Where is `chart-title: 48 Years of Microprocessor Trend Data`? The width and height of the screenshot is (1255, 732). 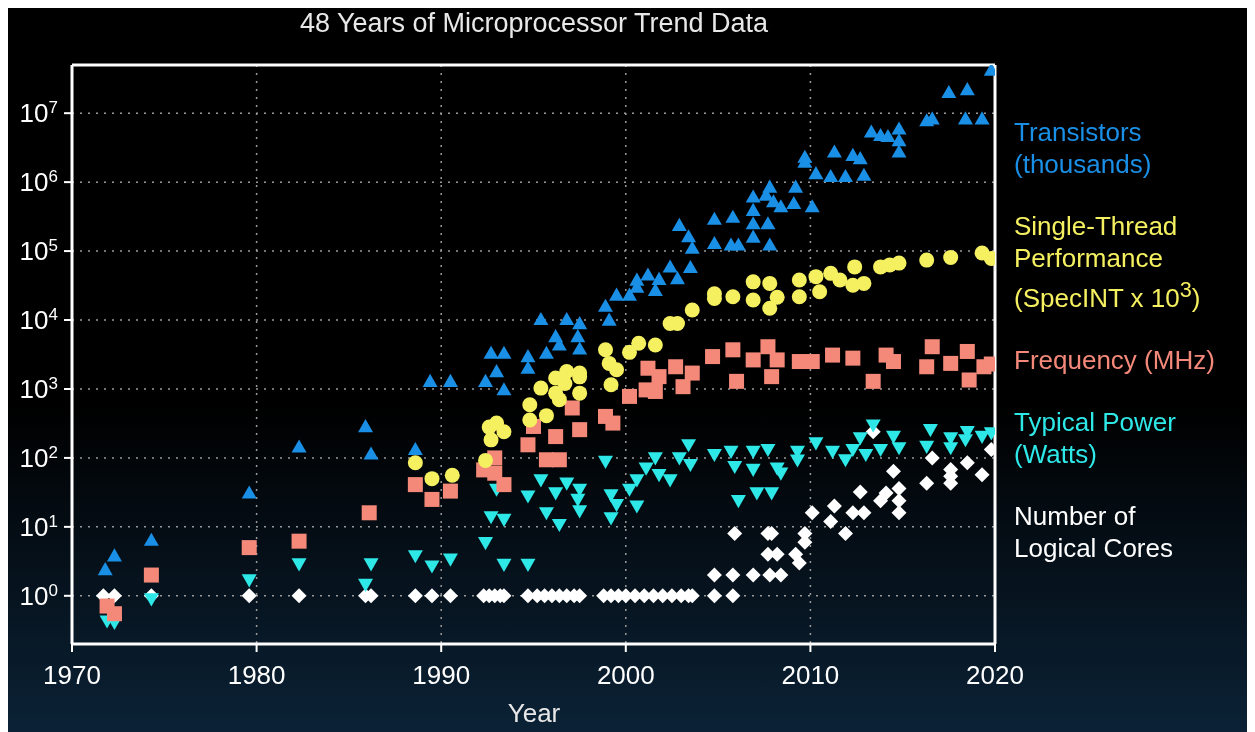
chart-title: 48 Years of Microprocessor Trend Data is located at coordinates (534, 23).